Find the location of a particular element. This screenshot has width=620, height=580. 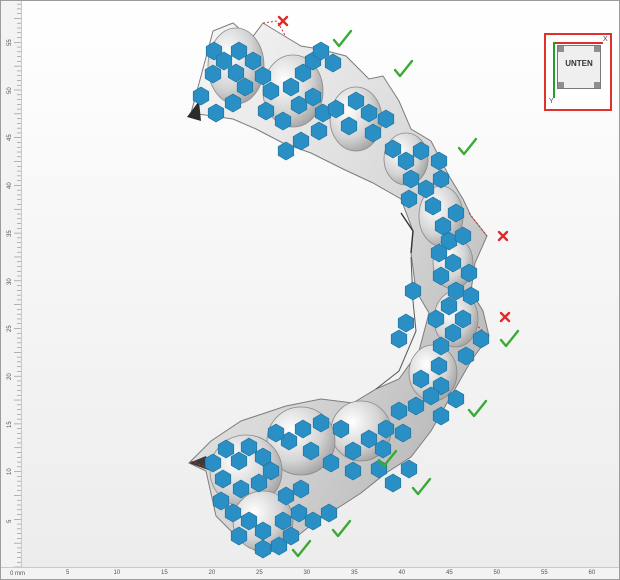

orientation-widget: X Y UNTEN is located at coordinates (578, 72).